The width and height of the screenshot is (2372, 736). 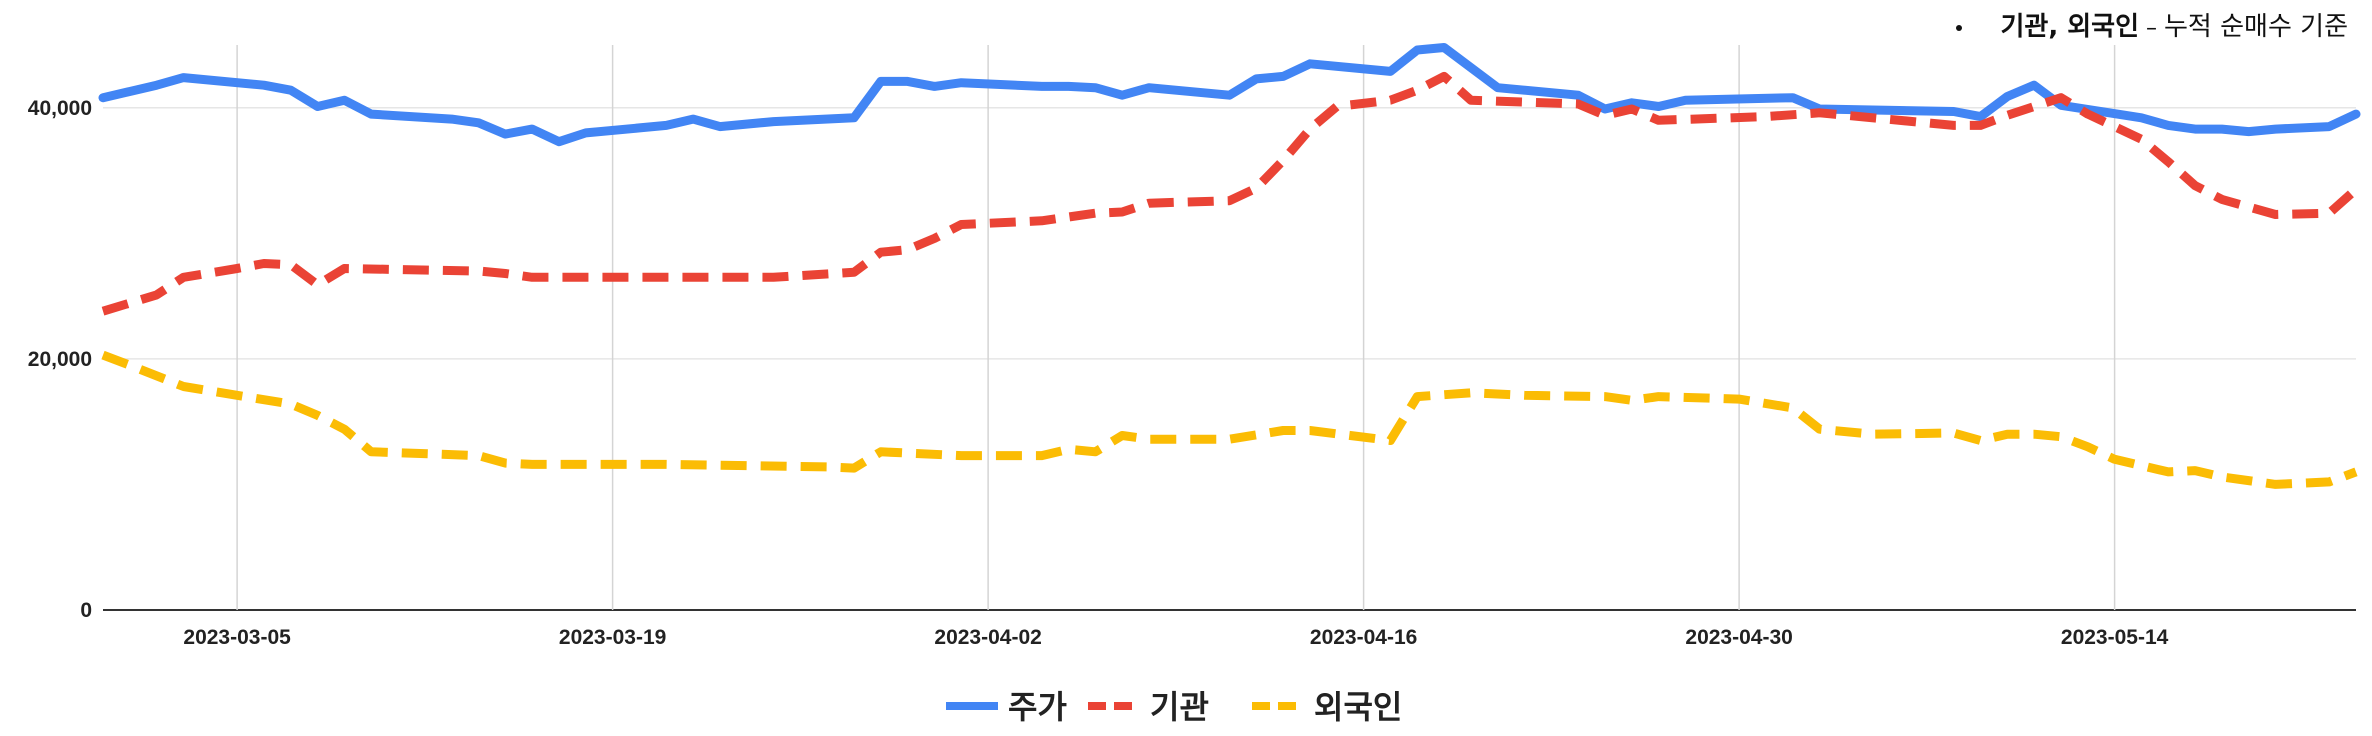 I want to click on y-tick-label: 0, so click(x=86, y=610).